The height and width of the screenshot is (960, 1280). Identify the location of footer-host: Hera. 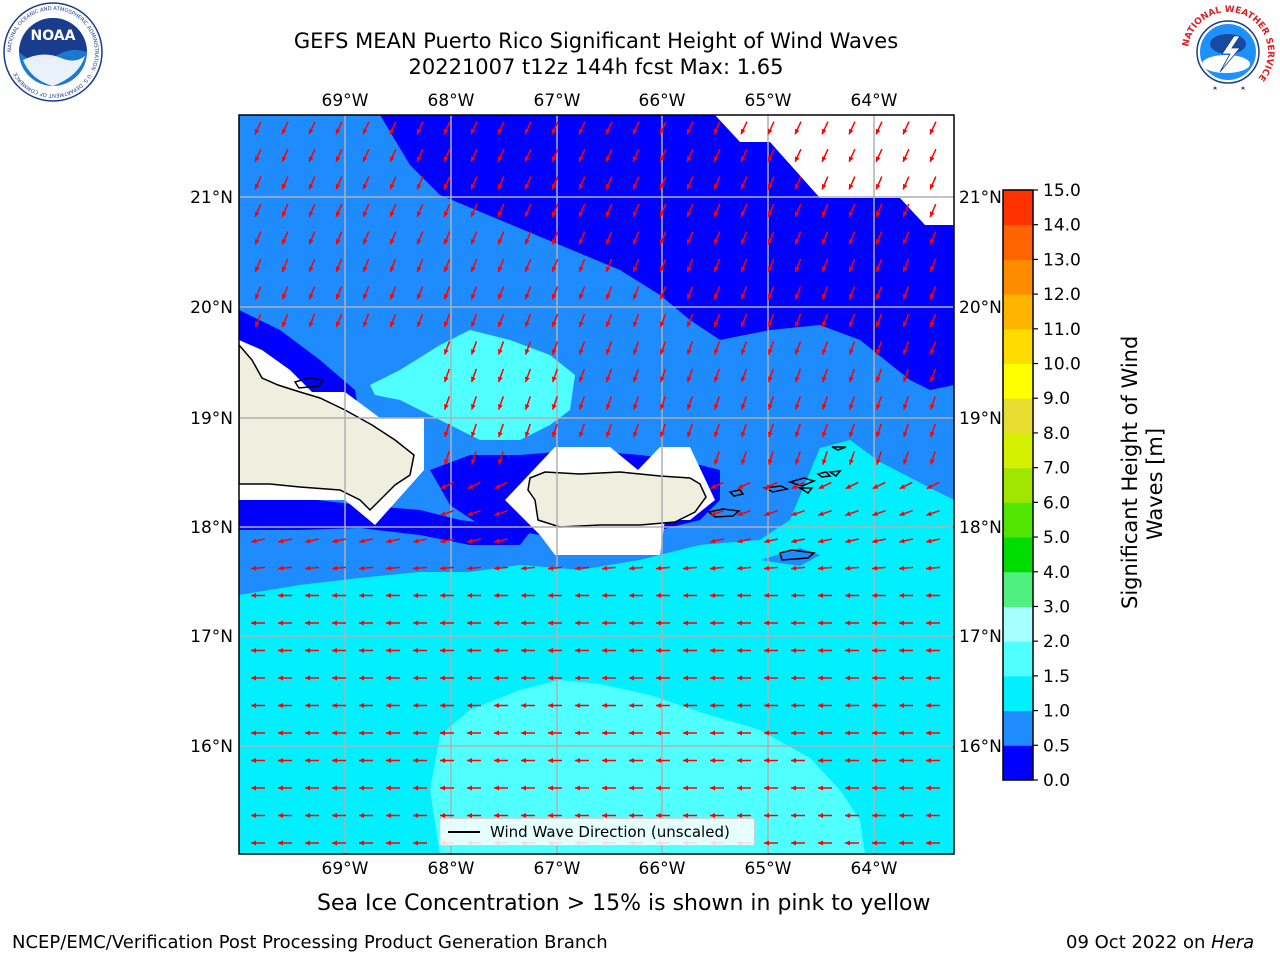
(1233, 942).